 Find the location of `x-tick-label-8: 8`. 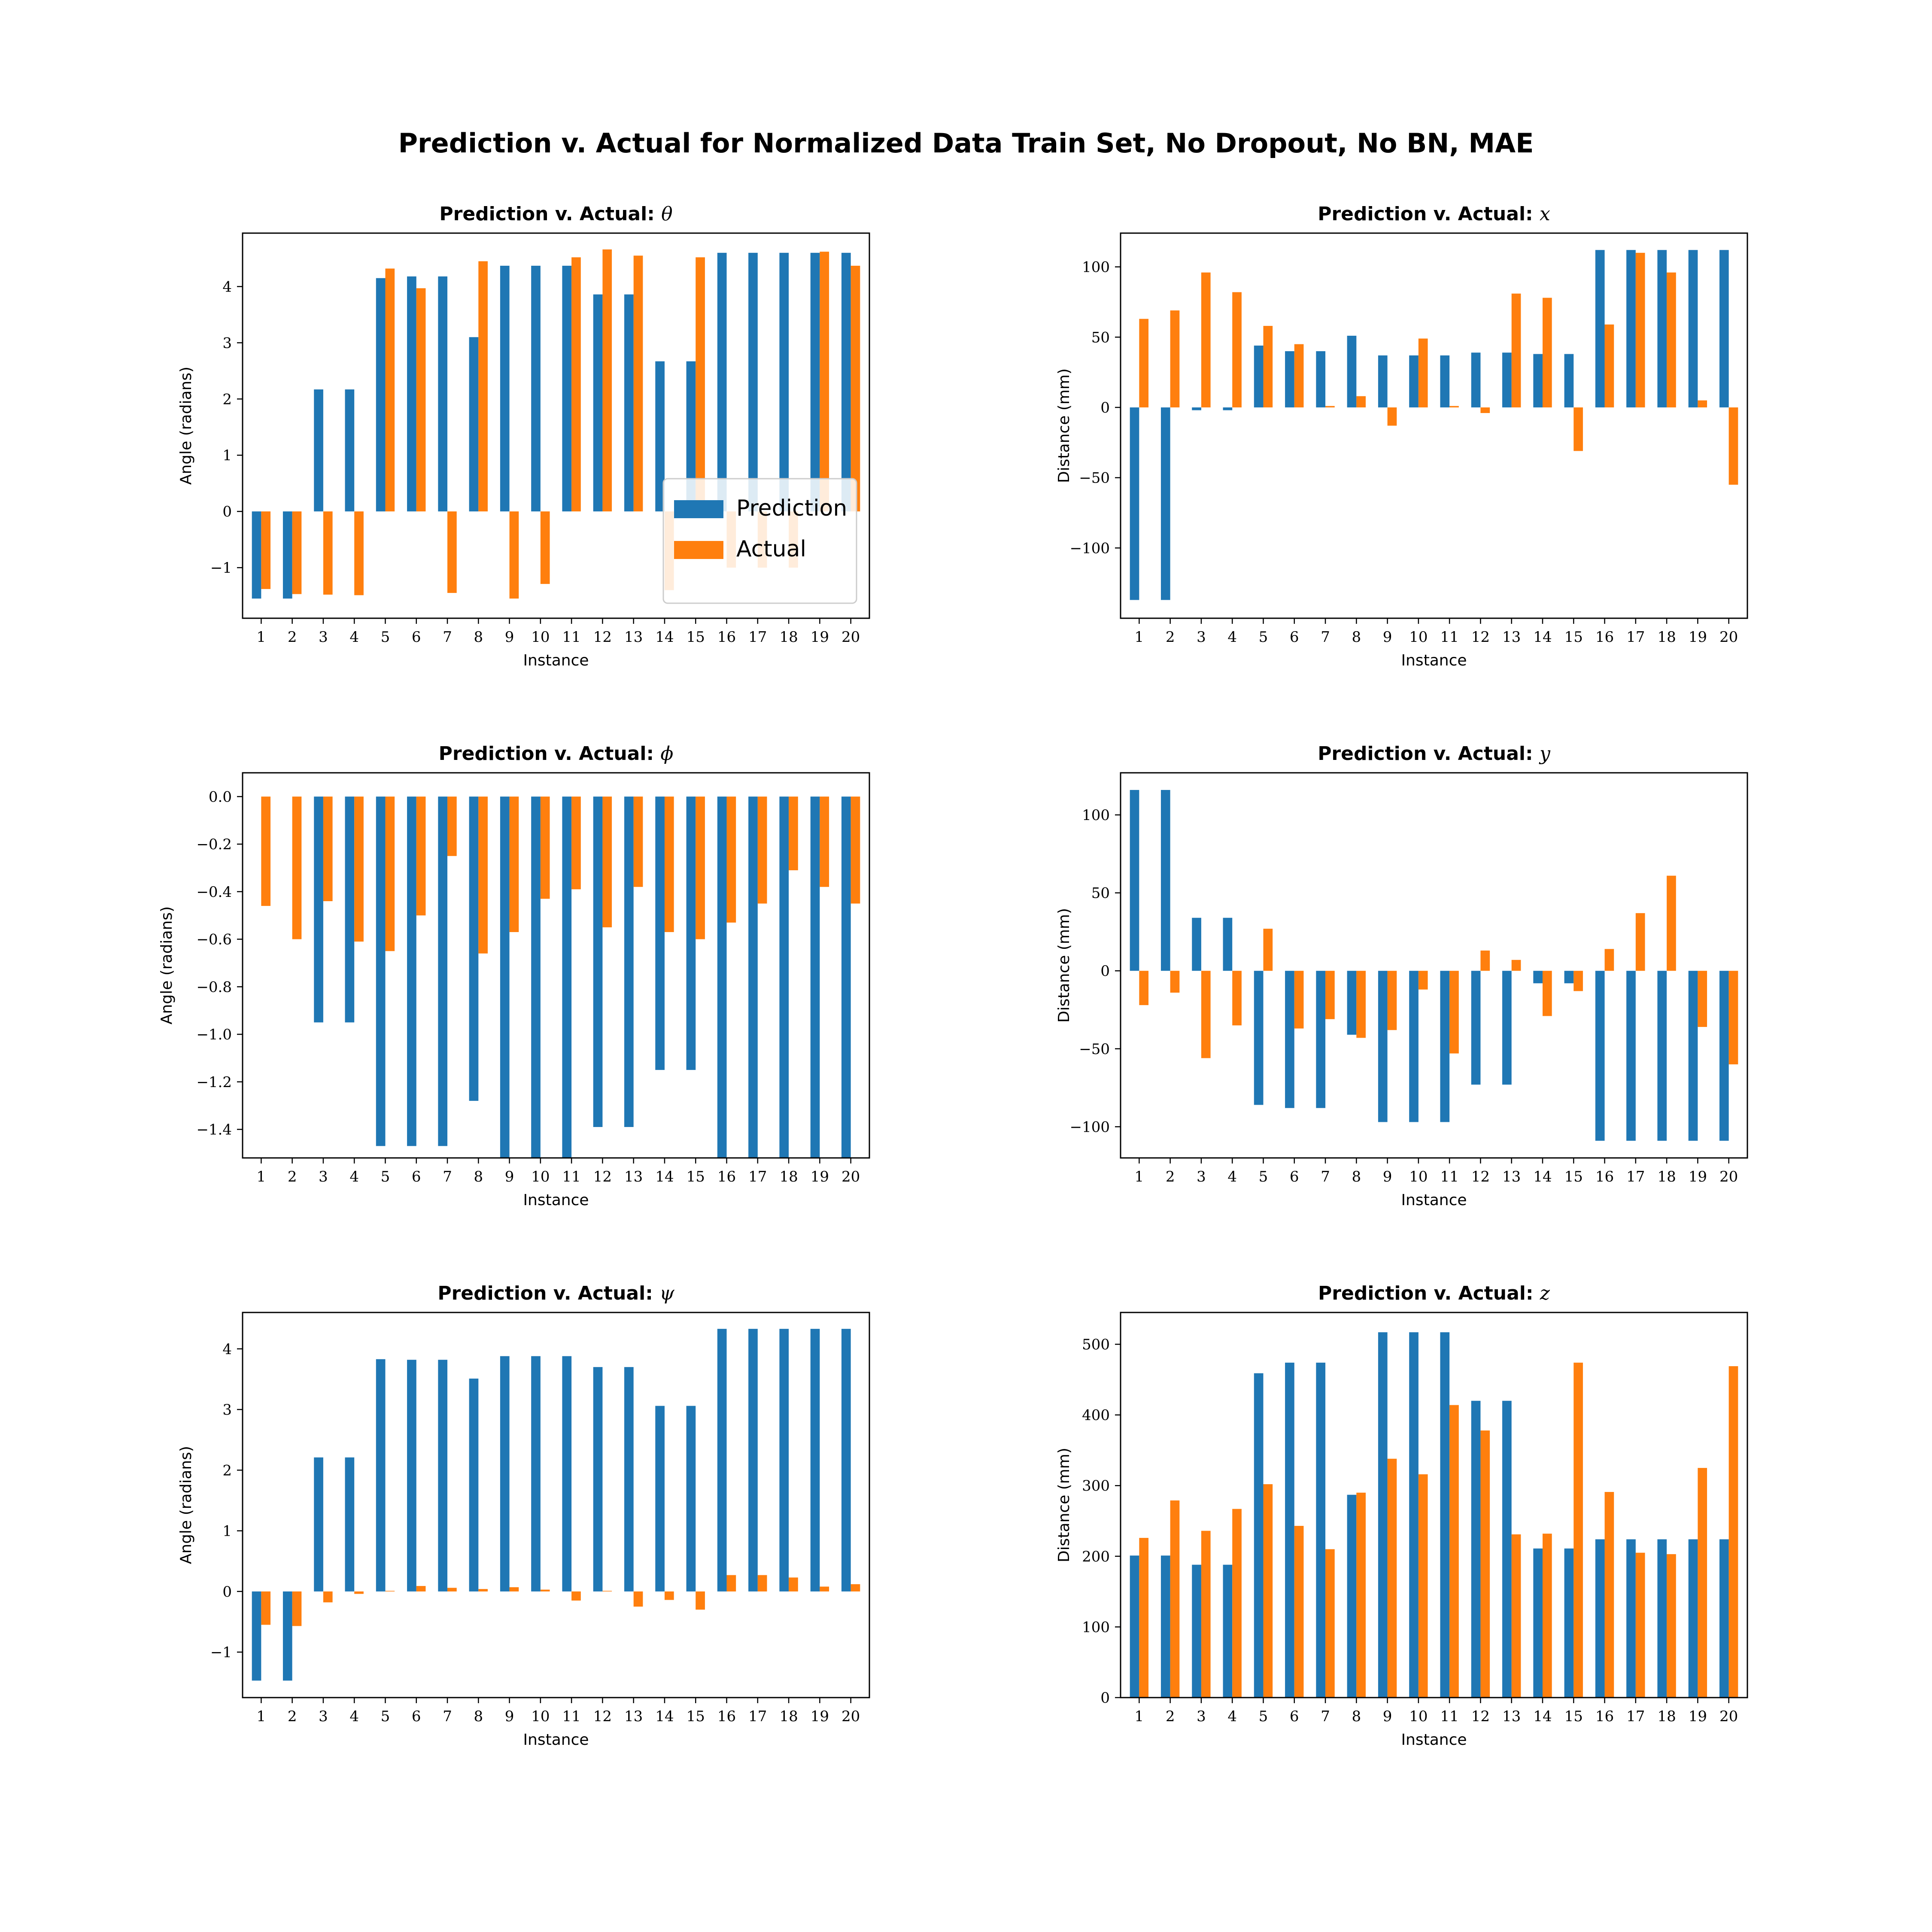

x-tick-label-8: 8 is located at coordinates (1356, 1716).